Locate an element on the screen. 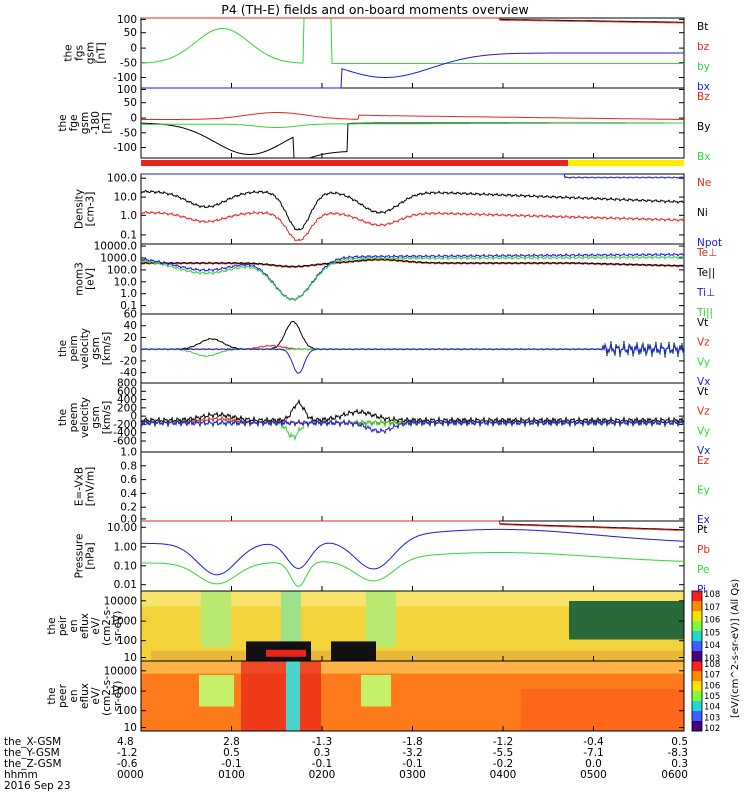 This screenshot has height=800, width=750. x-tick-label-hhmm: 0200 is located at coordinates (322, 775).